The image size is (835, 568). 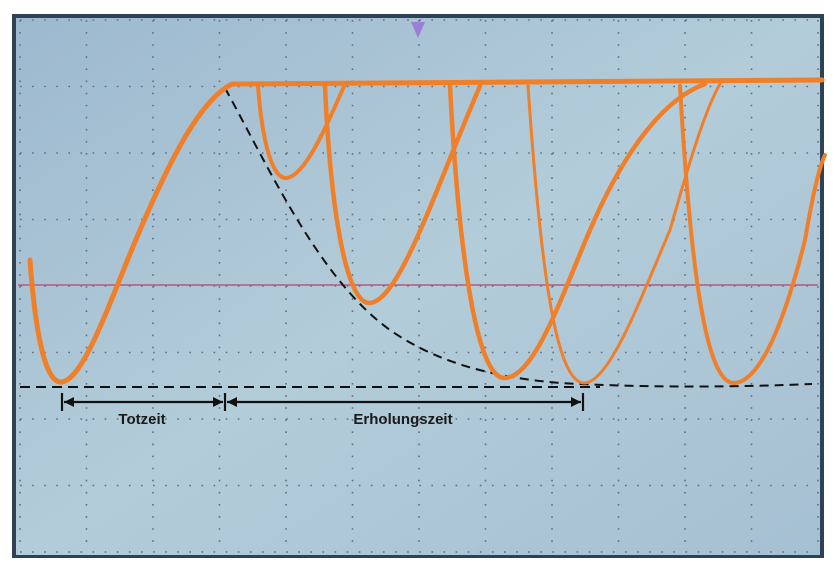 I want to click on measurement-arrows, so click(x=322, y=402).